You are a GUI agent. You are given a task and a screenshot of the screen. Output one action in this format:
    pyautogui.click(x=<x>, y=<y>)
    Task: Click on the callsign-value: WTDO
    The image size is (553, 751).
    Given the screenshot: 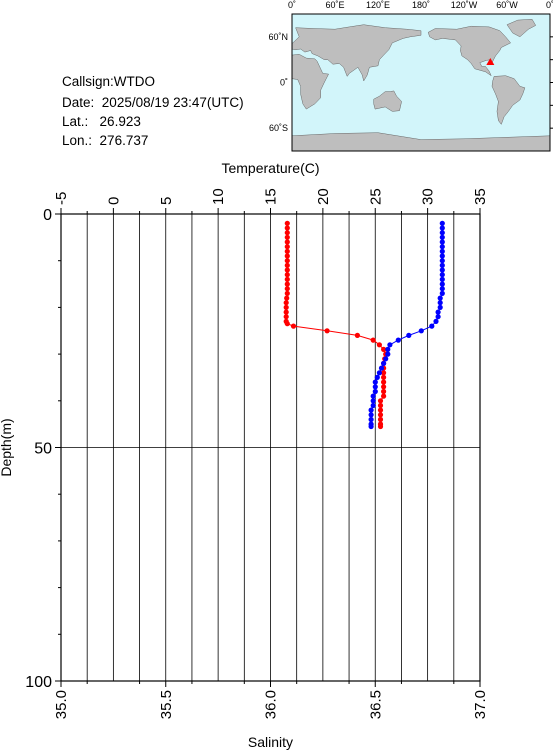 What is the action you would take?
    pyautogui.click(x=134, y=81)
    